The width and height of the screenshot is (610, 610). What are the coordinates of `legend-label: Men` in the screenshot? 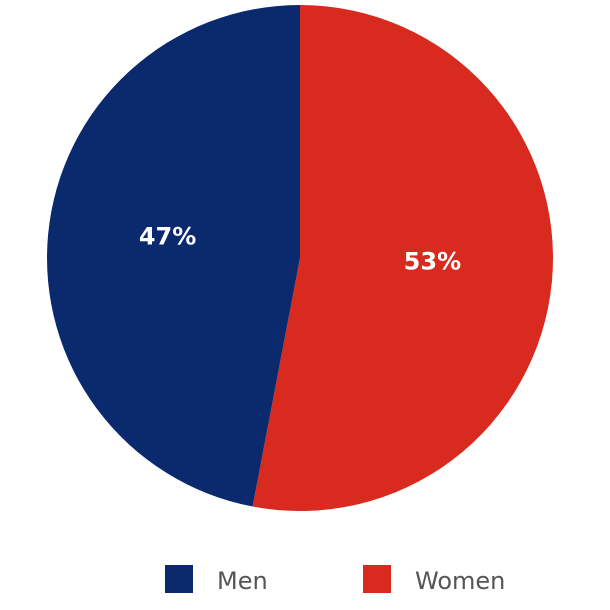 It's located at (242, 581).